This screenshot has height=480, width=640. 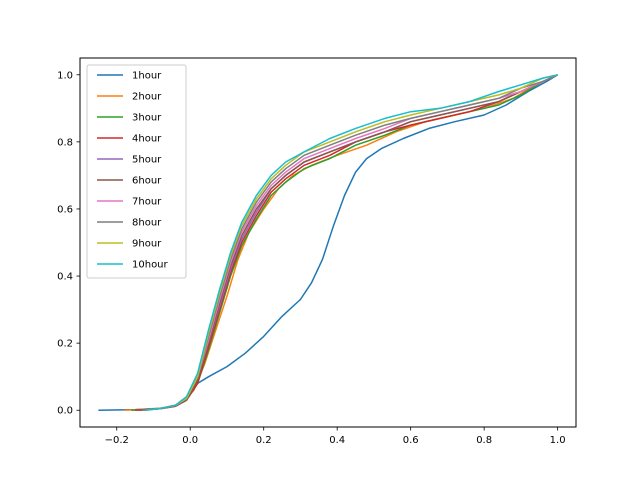 I want to click on x-tick-label: 0.6, so click(x=411, y=440).